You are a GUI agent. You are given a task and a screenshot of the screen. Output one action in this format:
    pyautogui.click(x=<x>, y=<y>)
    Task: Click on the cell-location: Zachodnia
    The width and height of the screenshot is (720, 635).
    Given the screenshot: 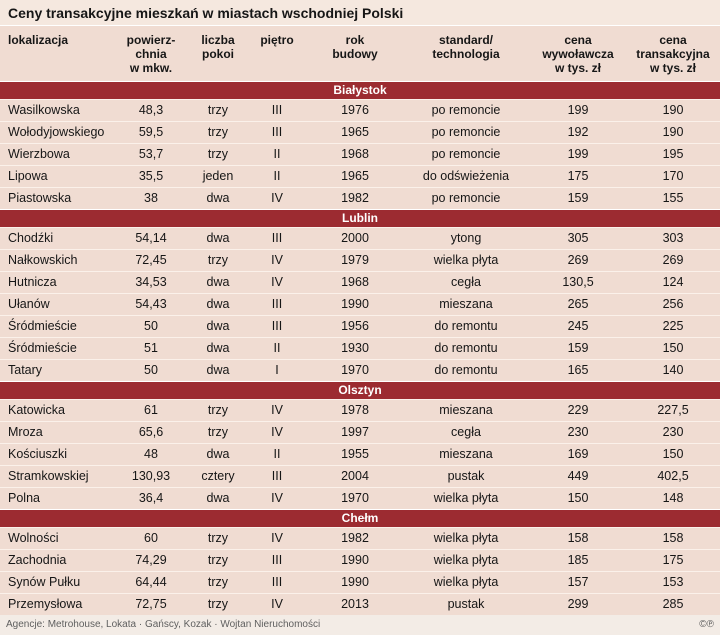 What is the action you would take?
    pyautogui.click(x=56, y=560)
    